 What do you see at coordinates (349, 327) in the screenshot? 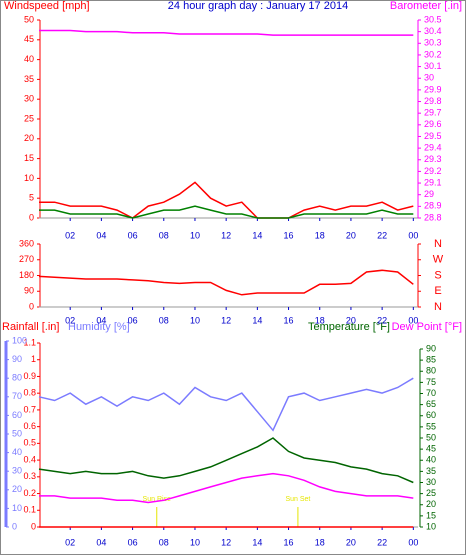
I see `temperature-label: Temperature [°F]` at bounding box center [349, 327].